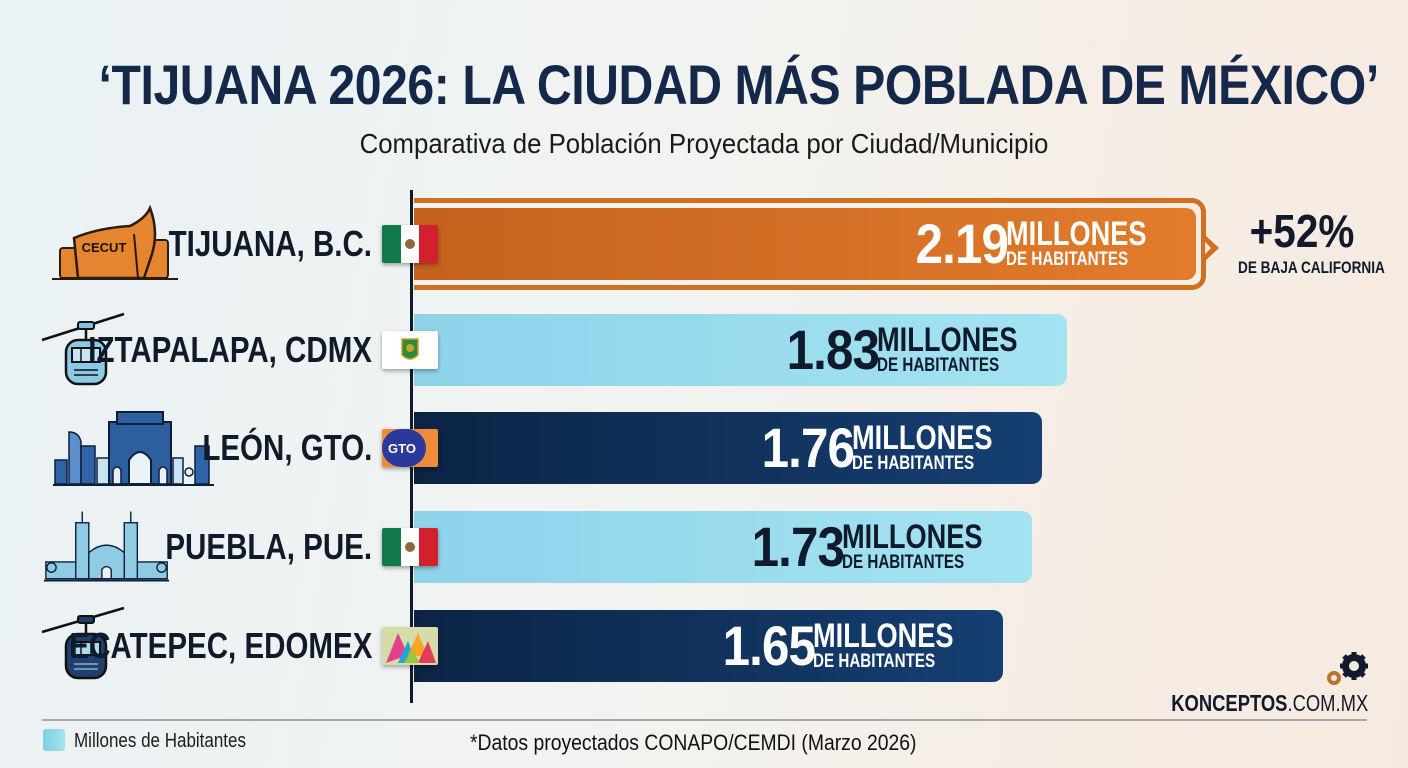 The width and height of the screenshot is (1408, 768). What do you see at coordinates (708, 646) in the screenshot?
I see `bar-ecatepec: 1.65 MILLONES DE HABITANTES` at bounding box center [708, 646].